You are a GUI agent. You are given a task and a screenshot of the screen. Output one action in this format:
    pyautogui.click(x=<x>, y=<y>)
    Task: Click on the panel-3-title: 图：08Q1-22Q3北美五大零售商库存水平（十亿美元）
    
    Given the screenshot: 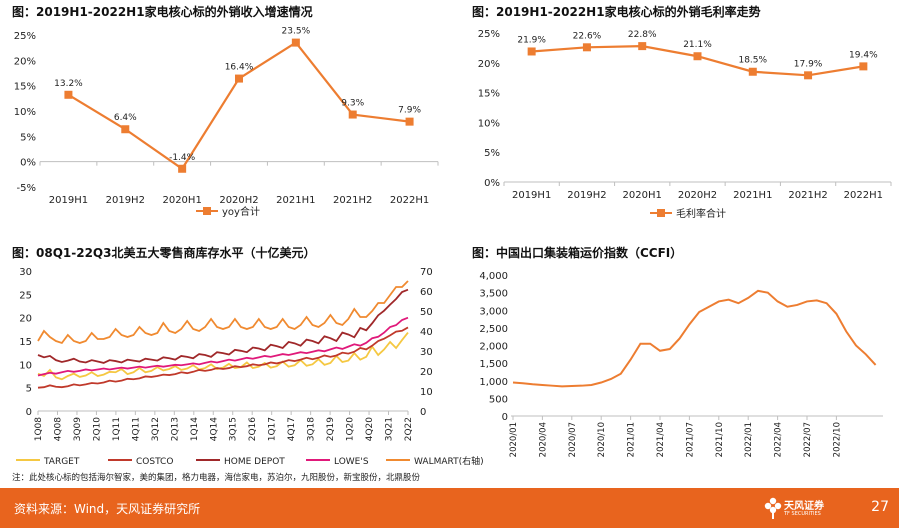 What is the action you would take?
    pyautogui.click(x=164, y=253)
    